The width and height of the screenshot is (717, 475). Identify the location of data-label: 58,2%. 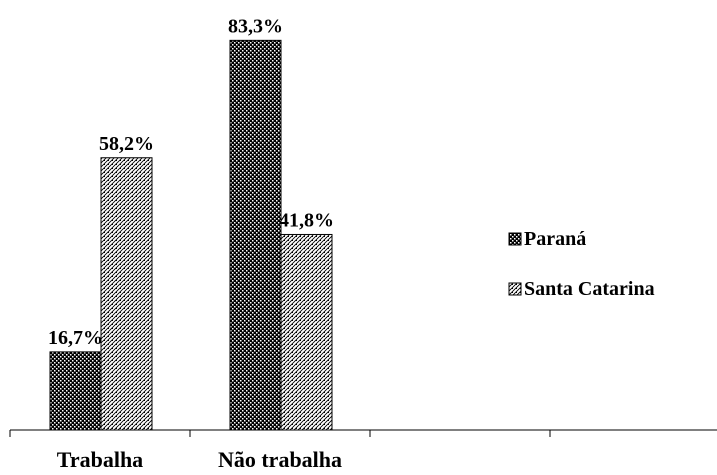
(126, 144).